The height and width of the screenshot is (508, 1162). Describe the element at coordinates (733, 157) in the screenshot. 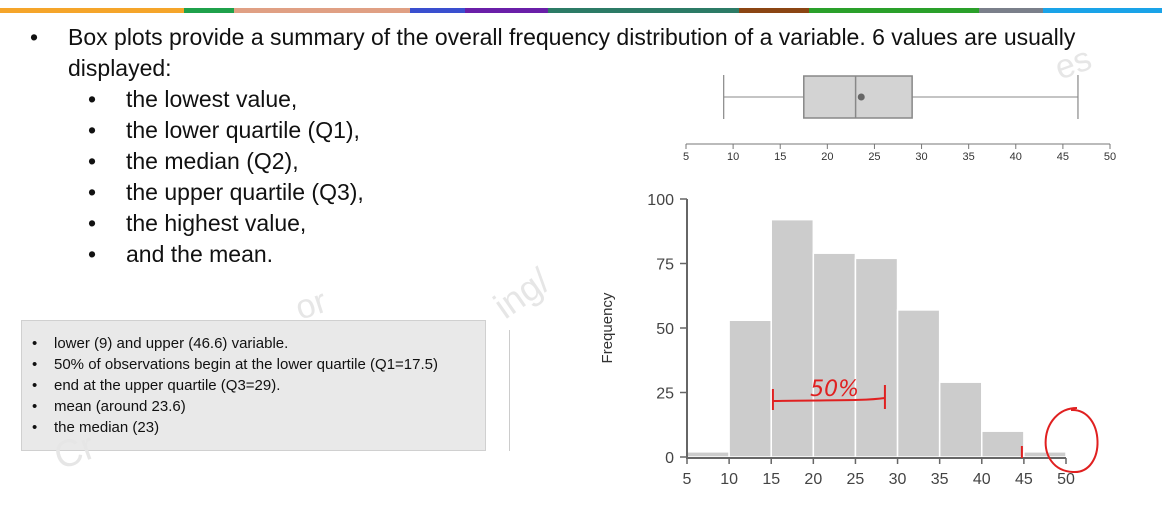

I see `box-axis-tick-label: 10` at that location.